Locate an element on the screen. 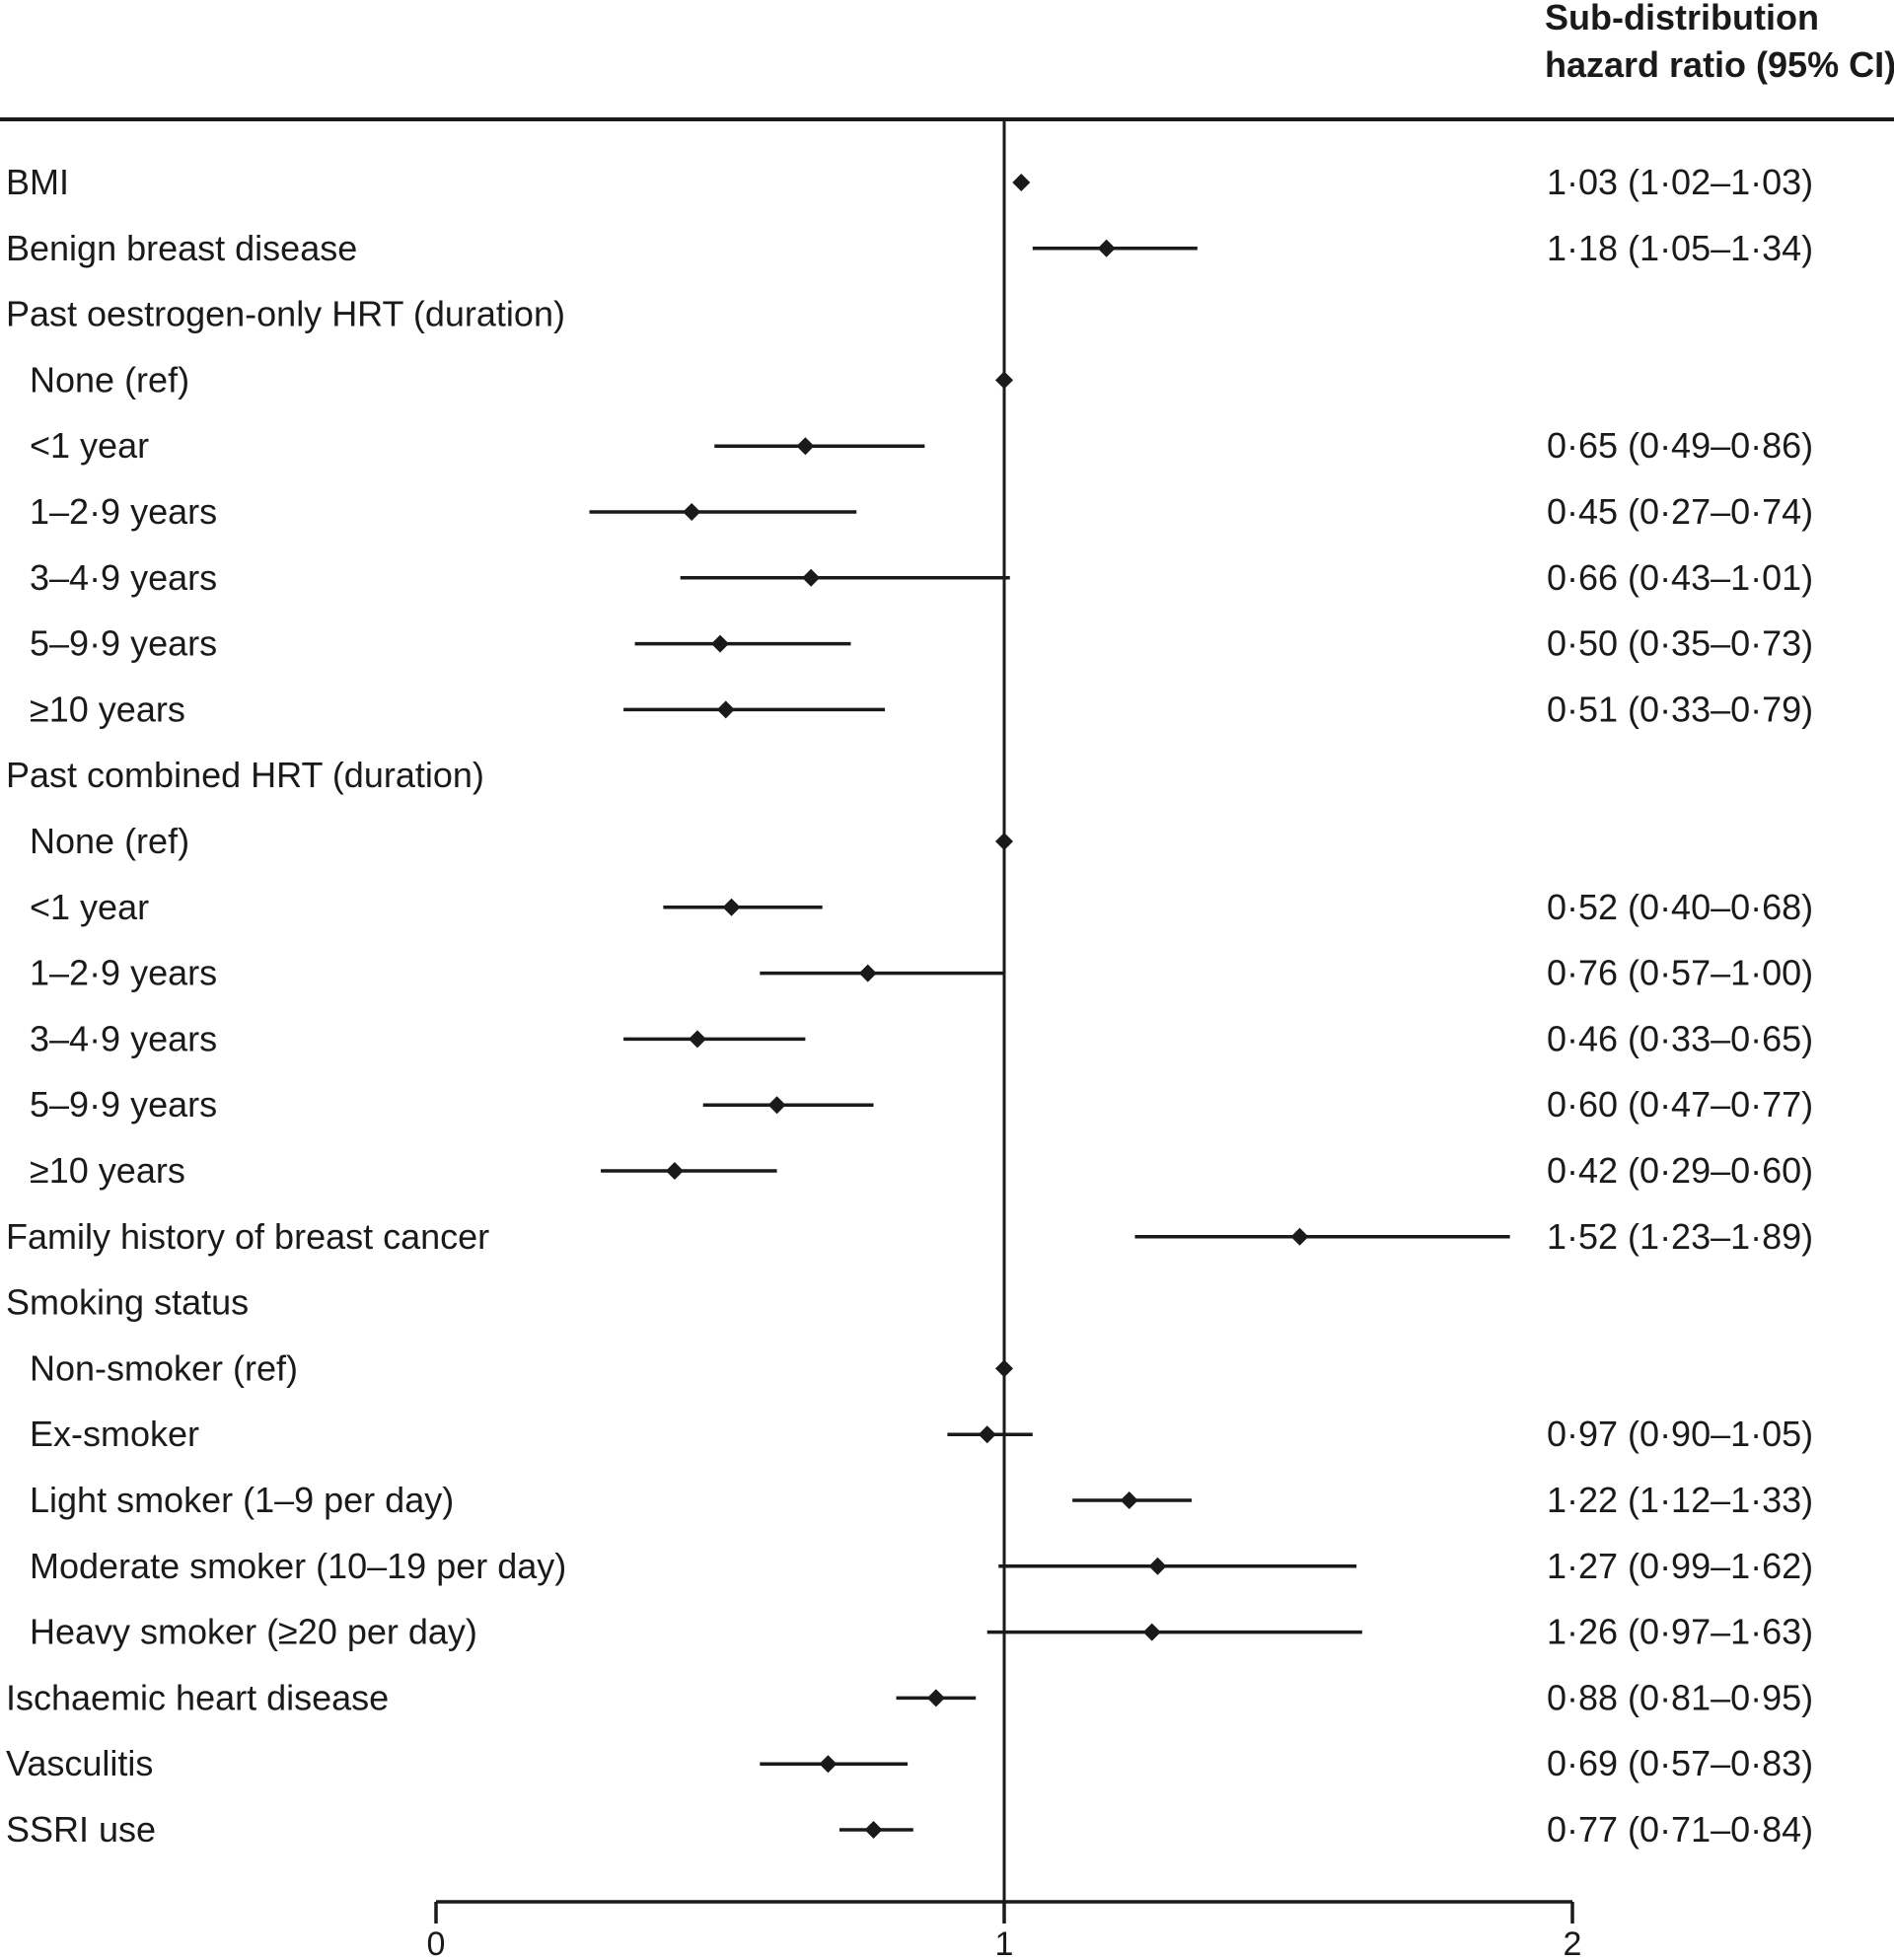  row-label: Benign breast disease is located at coordinates (181, 248).